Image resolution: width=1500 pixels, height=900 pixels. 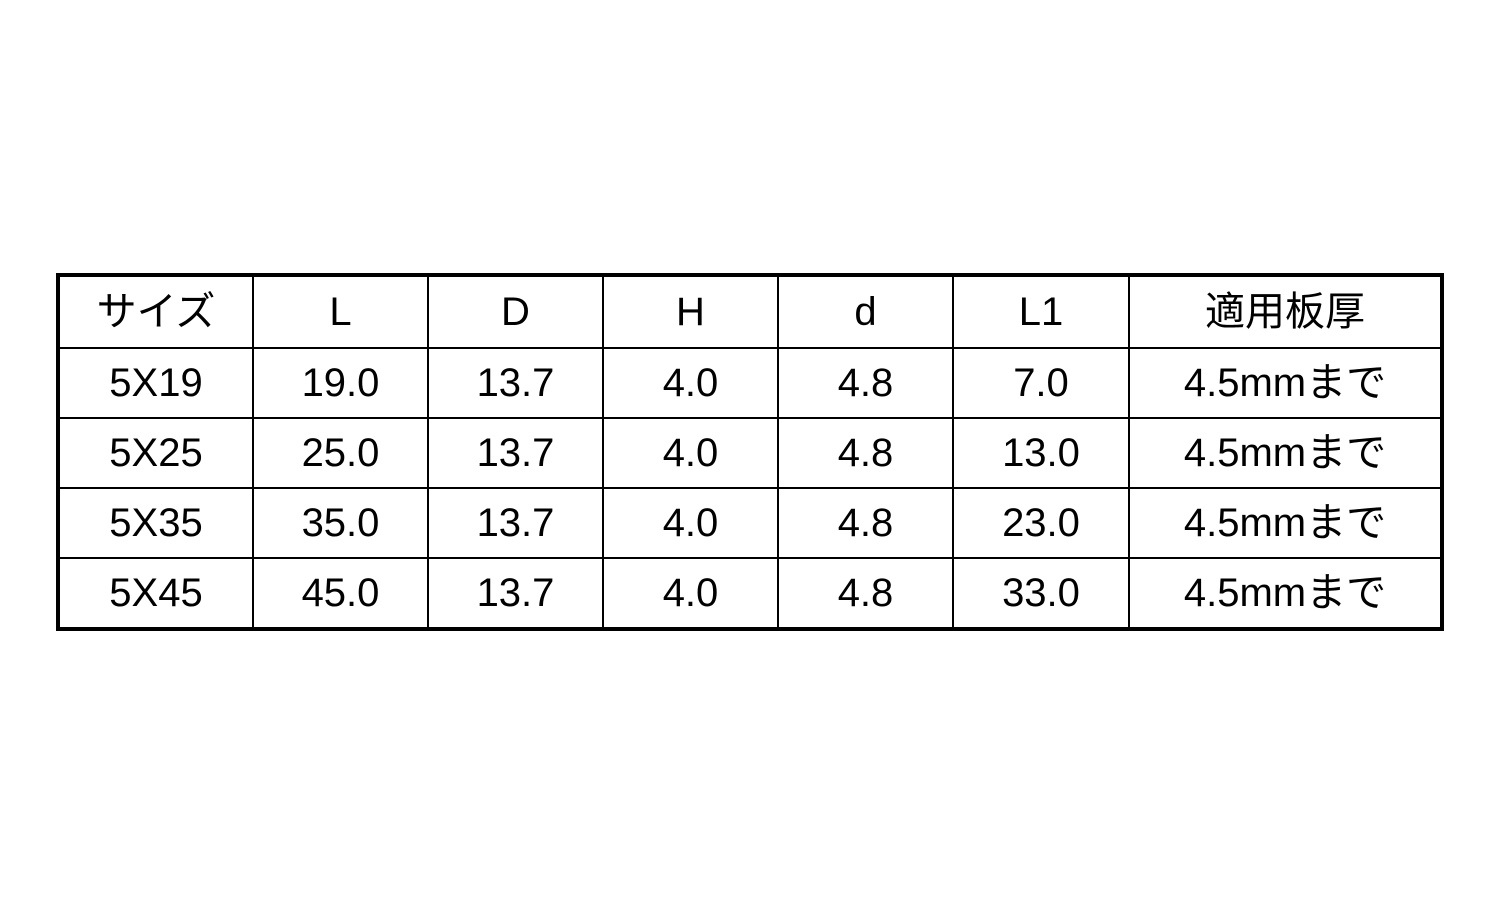 What do you see at coordinates (340, 523) in the screenshot?
I see `table-cell: 35.0` at bounding box center [340, 523].